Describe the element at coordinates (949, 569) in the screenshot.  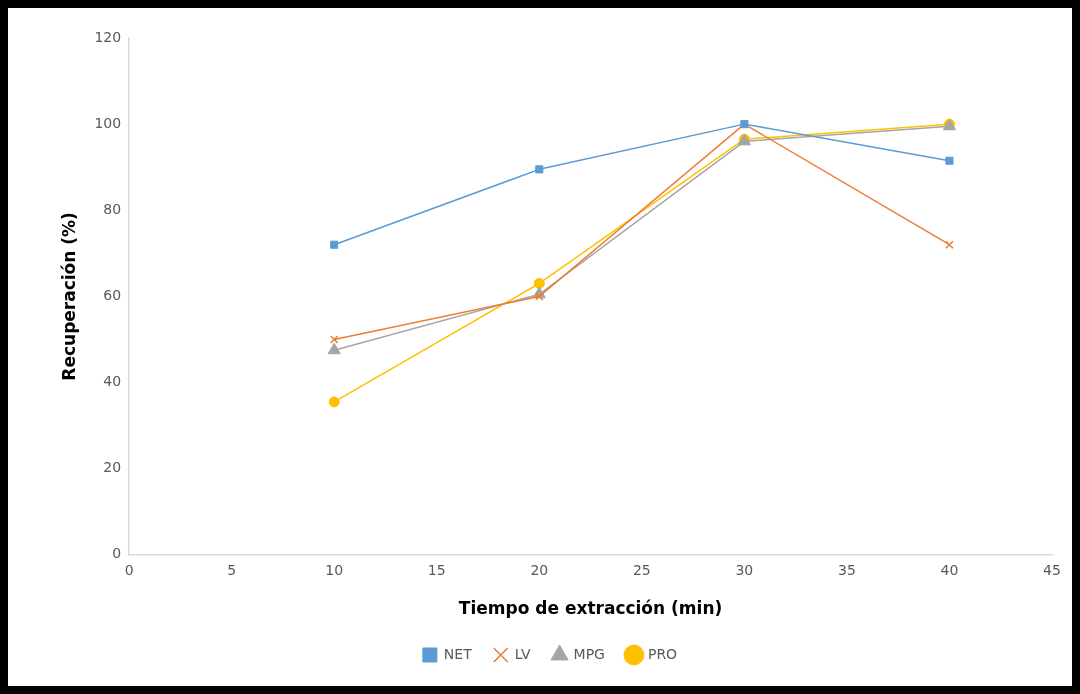
I see `x-tick-label: 40` at that location.